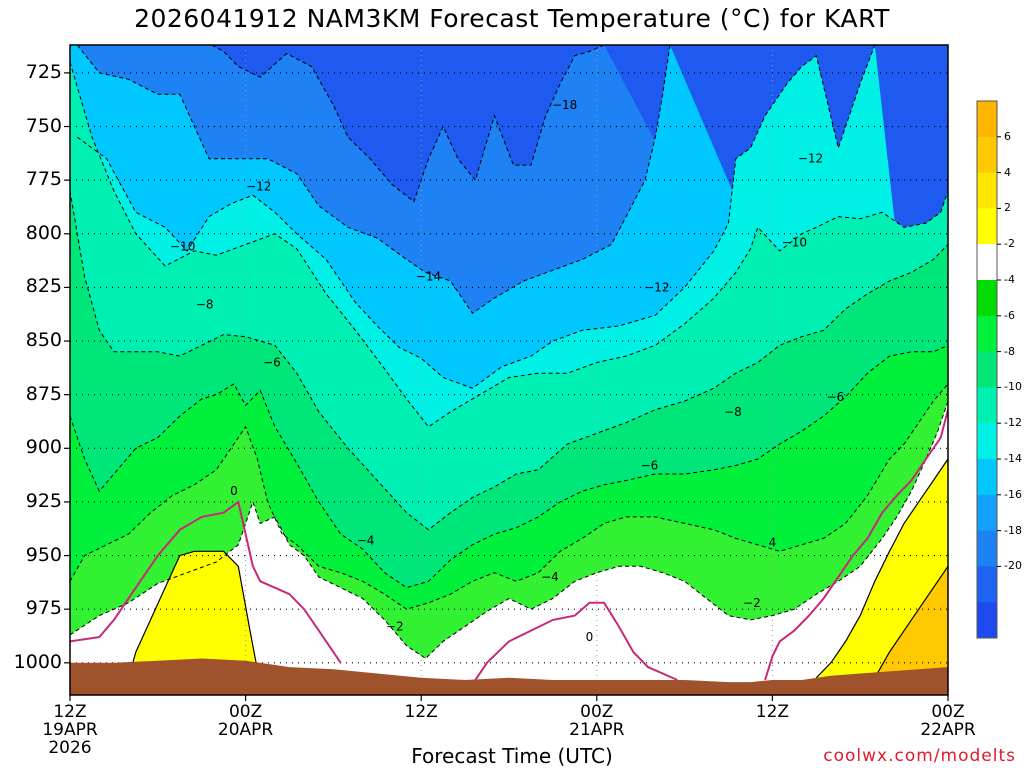 The width and height of the screenshot is (1024, 768). Describe the element at coordinates (1013, 423) in the screenshot. I see `colorbar-label: -12` at that location.